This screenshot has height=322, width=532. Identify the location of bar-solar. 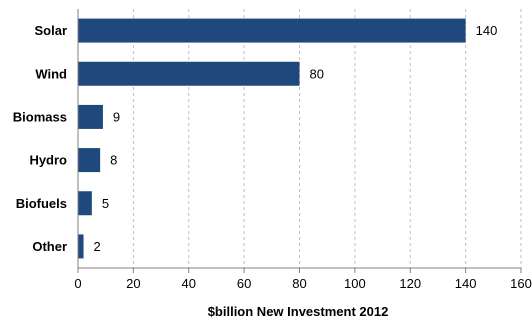
(272, 30).